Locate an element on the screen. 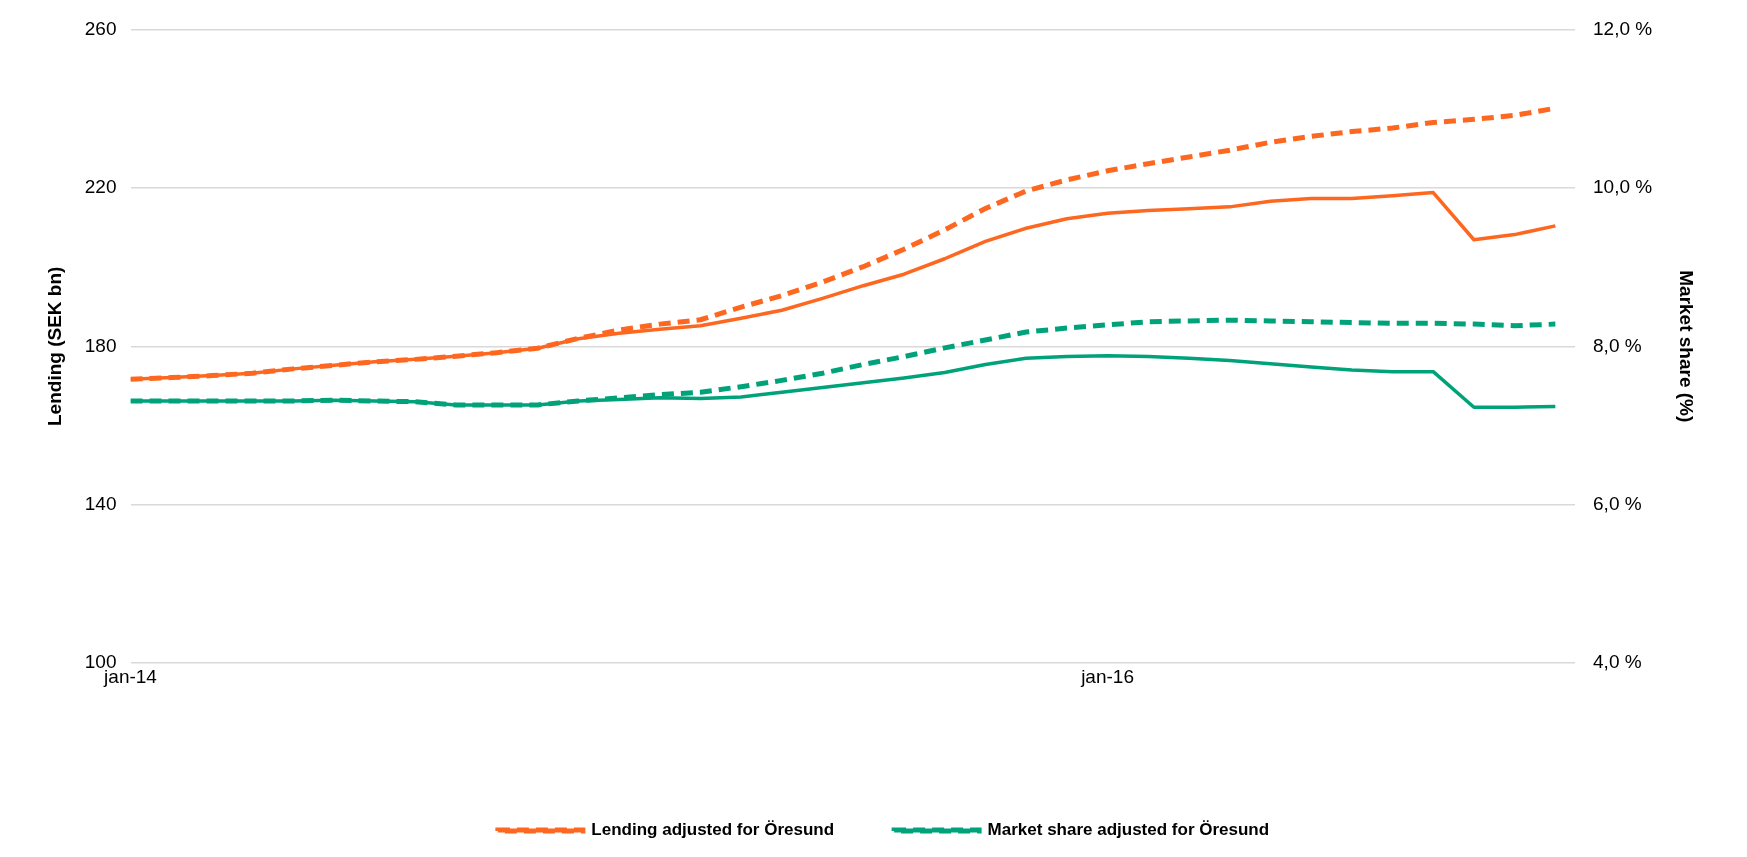 The width and height of the screenshot is (1747, 857). y2-tick-label: 4,0 % is located at coordinates (1617, 662).